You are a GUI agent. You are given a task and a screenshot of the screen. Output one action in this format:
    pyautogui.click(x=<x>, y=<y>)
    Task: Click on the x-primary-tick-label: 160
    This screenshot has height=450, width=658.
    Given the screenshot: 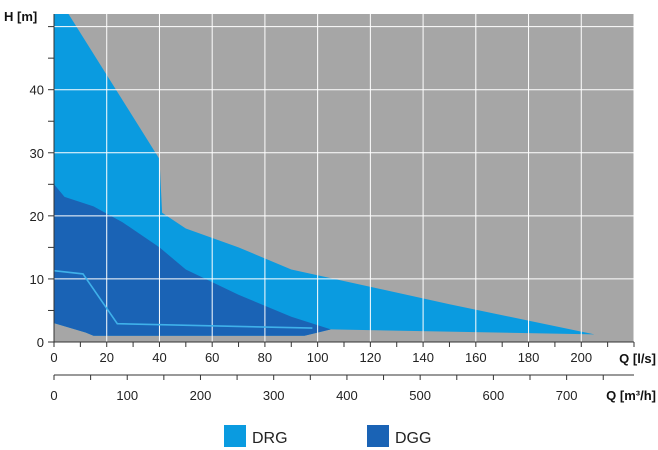 What is the action you would take?
    pyautogui.click(x=476, y=357)
    